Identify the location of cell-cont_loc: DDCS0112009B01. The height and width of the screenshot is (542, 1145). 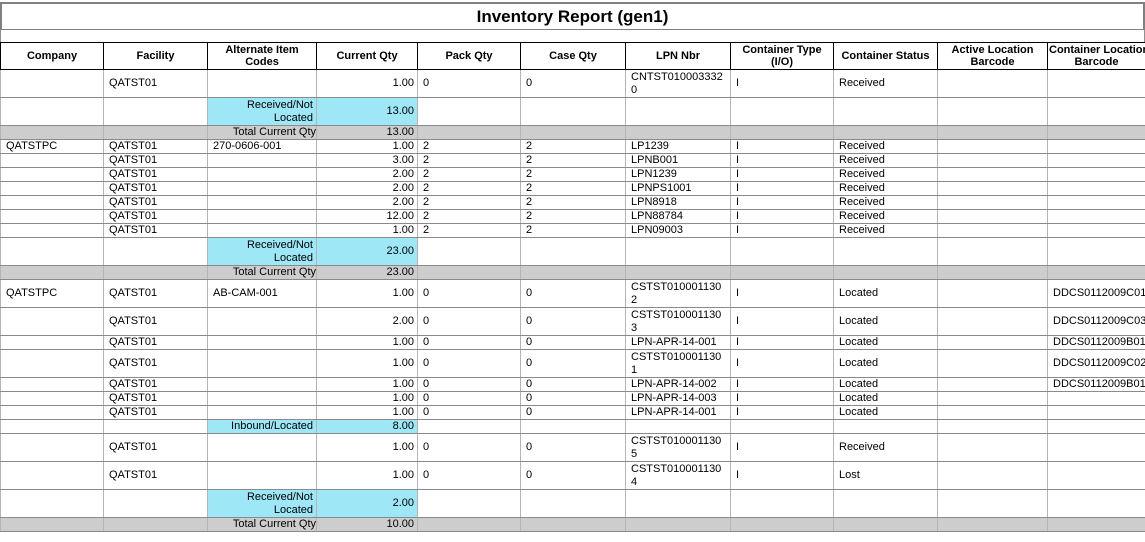
(1096, 384).